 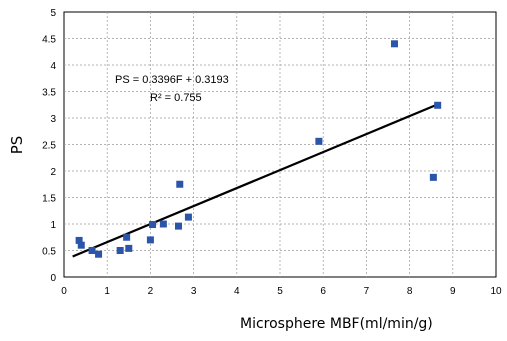 I want to click on y-tick-label: 1, so click(x=53, y=225).